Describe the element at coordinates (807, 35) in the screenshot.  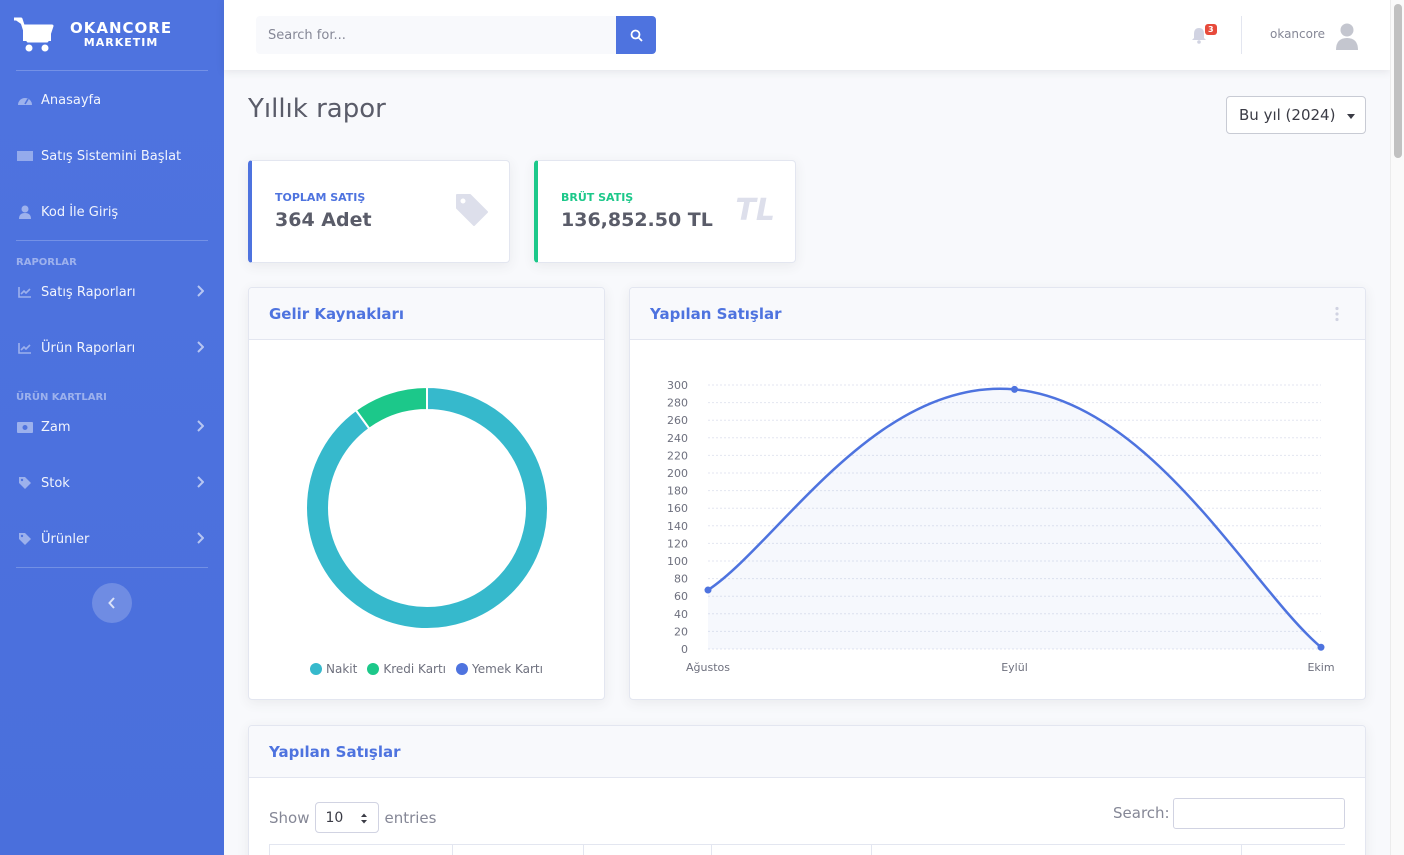
I see `topbar: 3 okancore` at that location.